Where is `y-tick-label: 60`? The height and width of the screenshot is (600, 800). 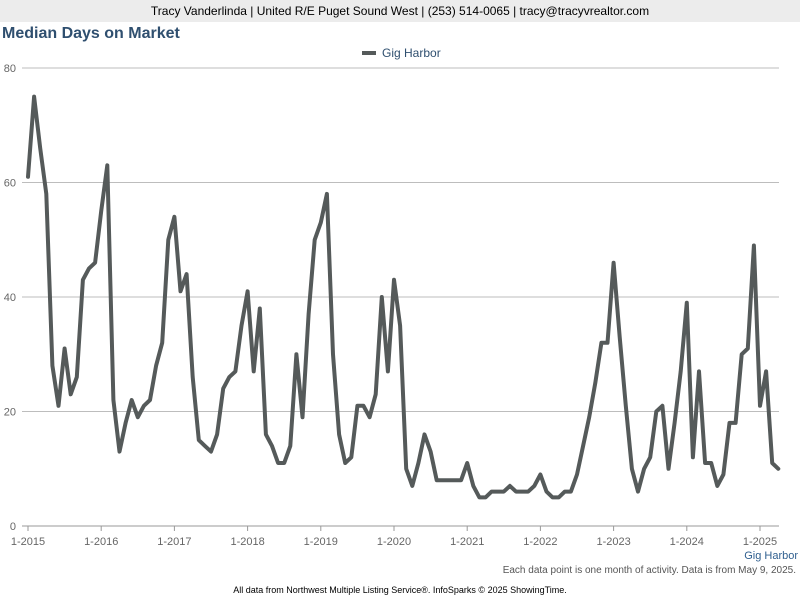 y-tick-label: 60 is located at coordinates (10, 184).